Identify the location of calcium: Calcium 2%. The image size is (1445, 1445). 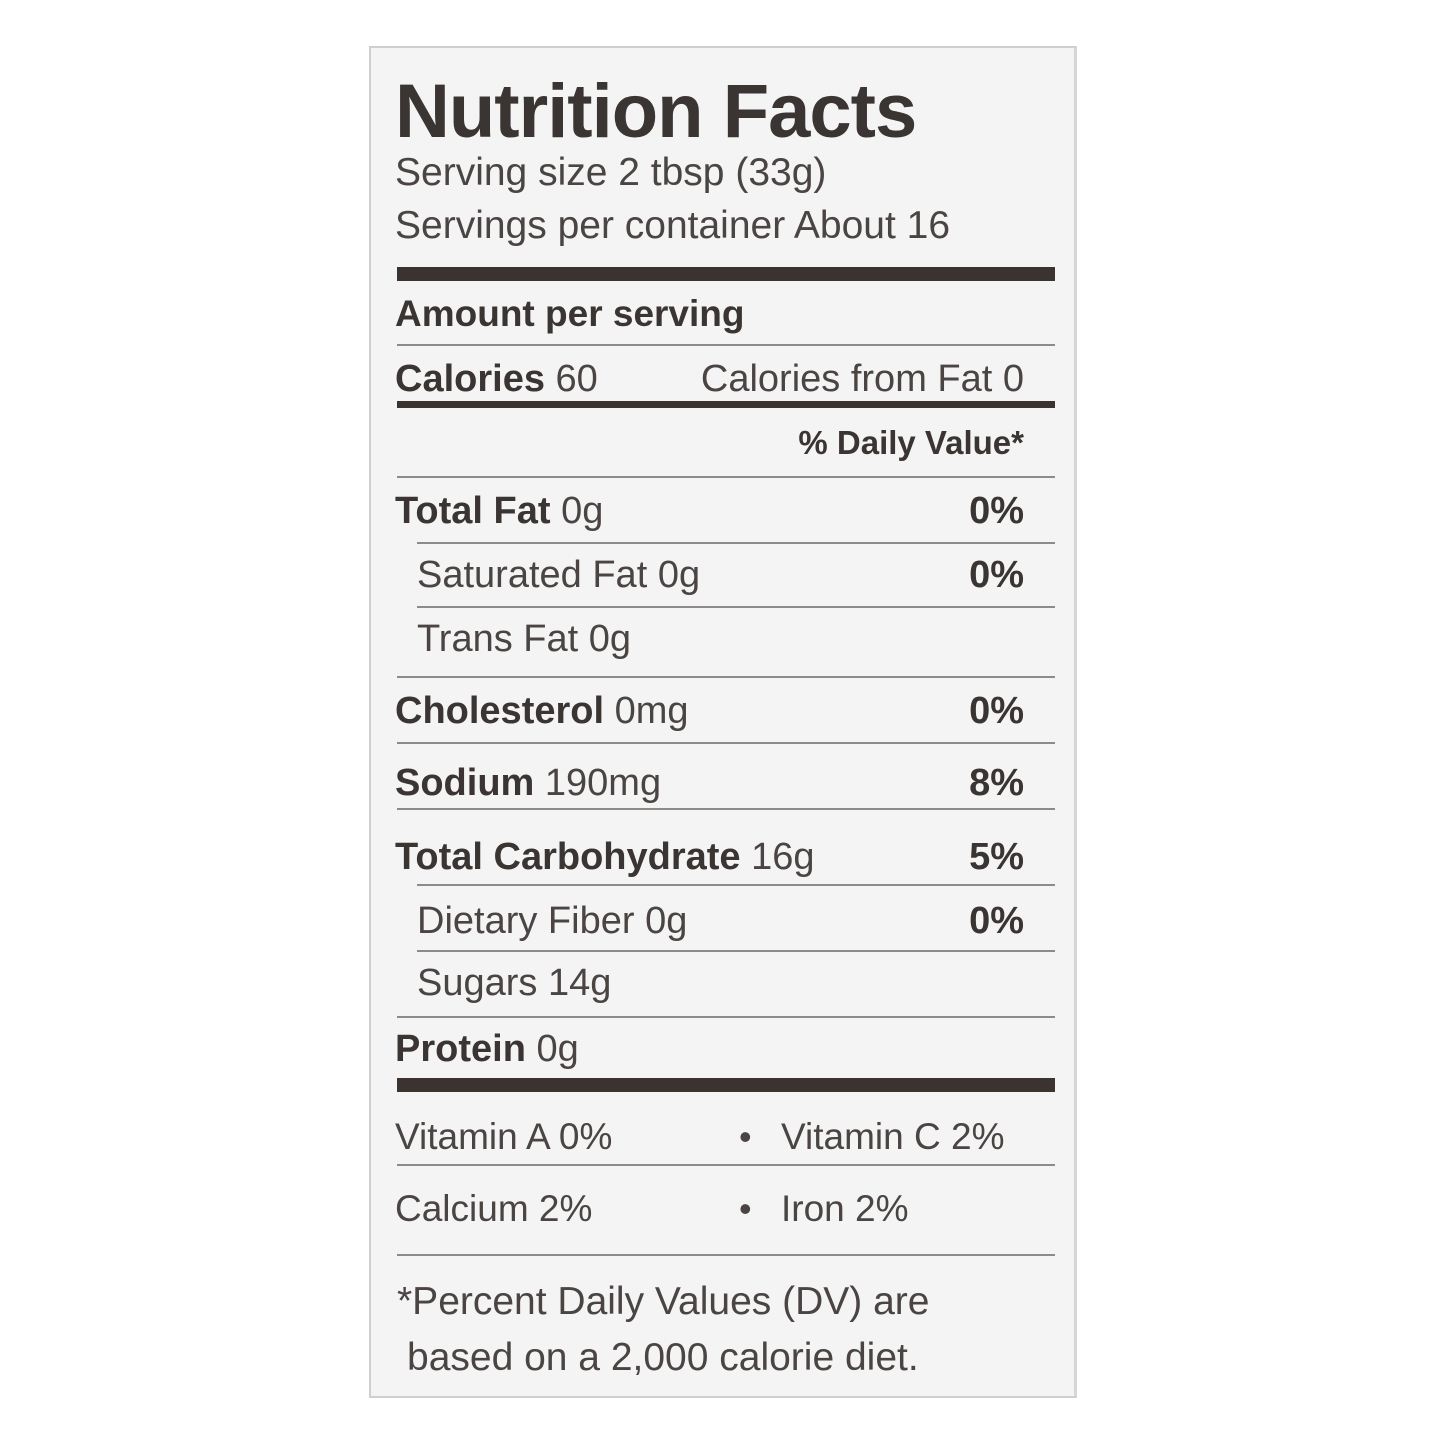
(494, 1208).